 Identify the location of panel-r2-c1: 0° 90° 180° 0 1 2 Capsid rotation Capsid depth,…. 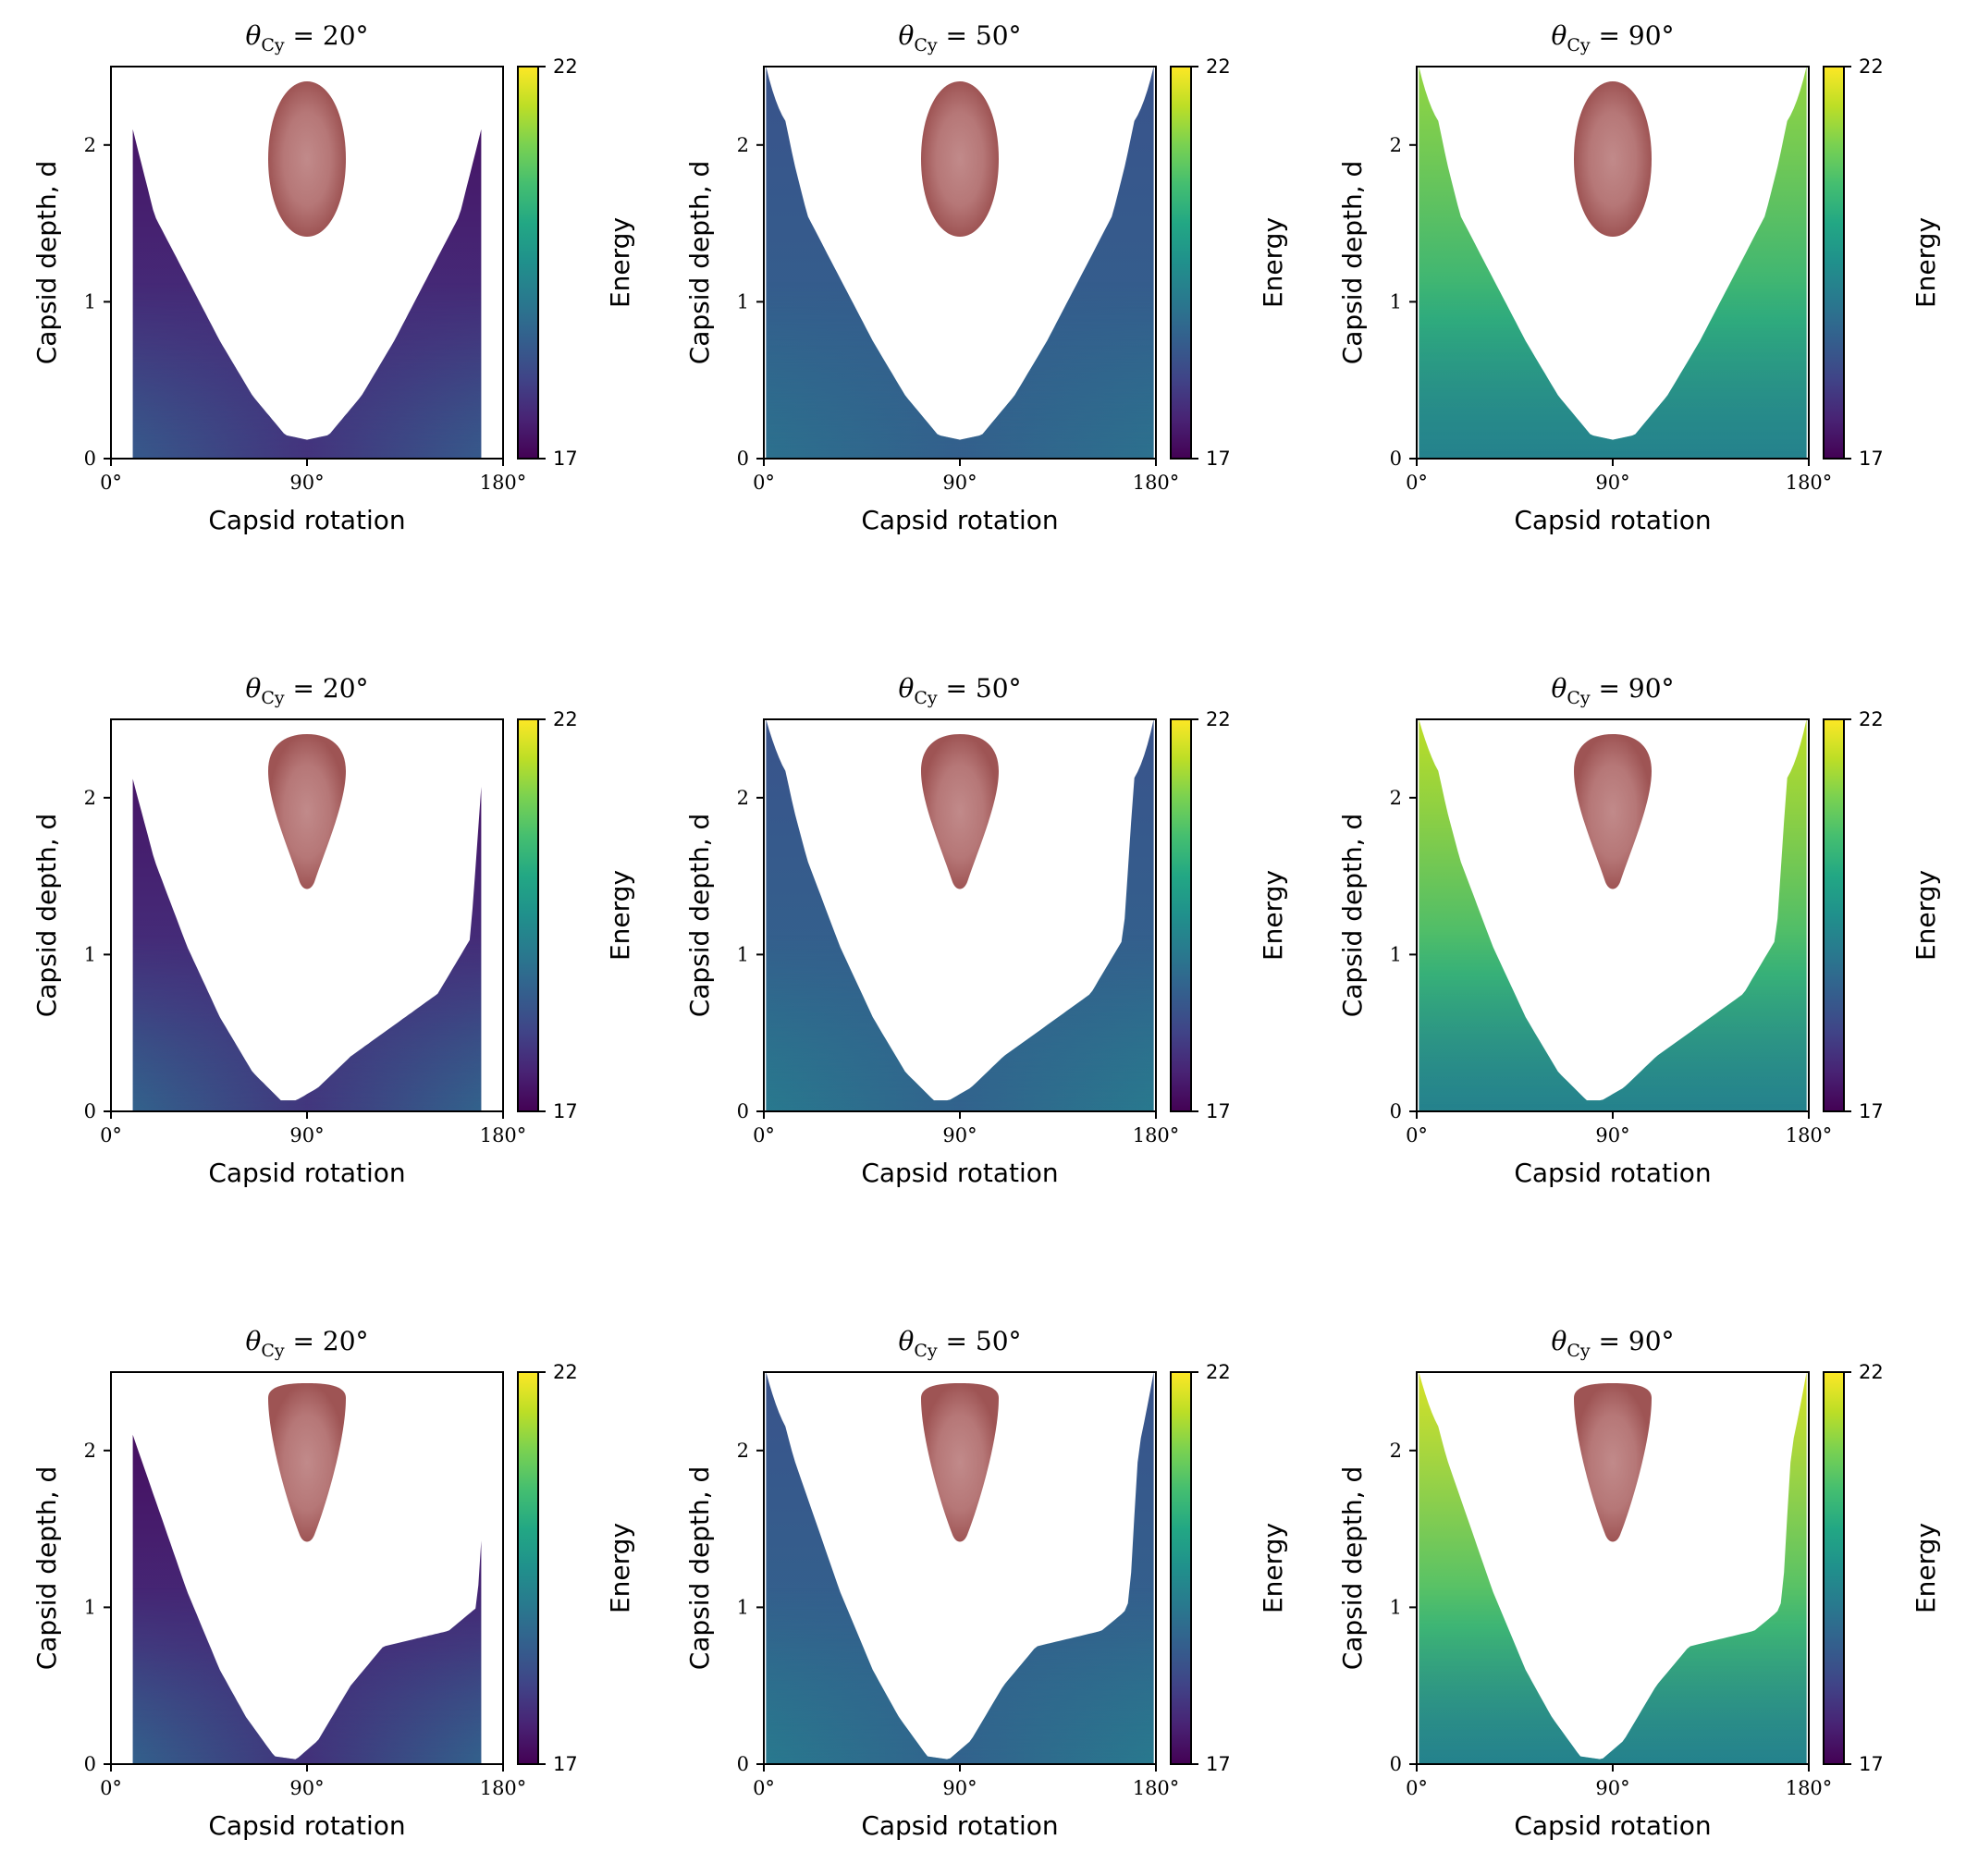
(333, 930).